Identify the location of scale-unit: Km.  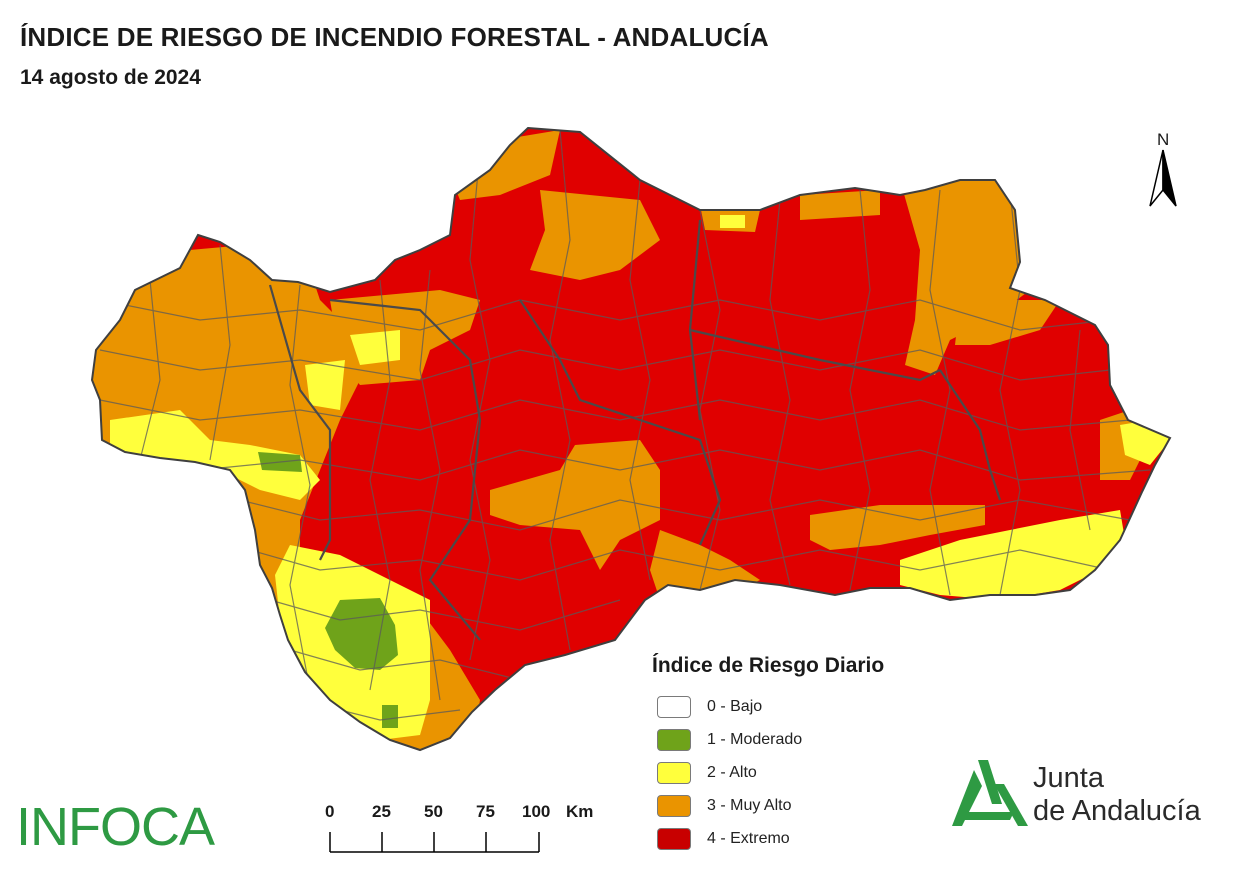
(580, 811).